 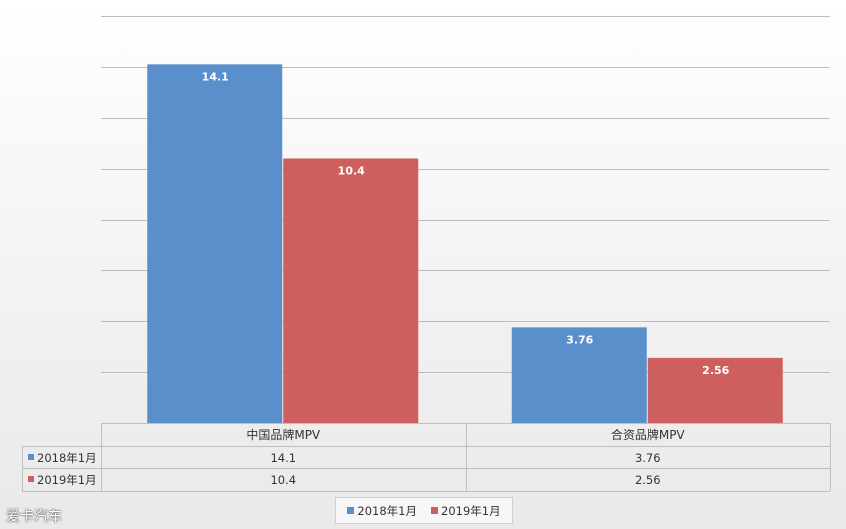 I want to click on legend-label-2019: 2019年1月, so click(x=471, y=510).